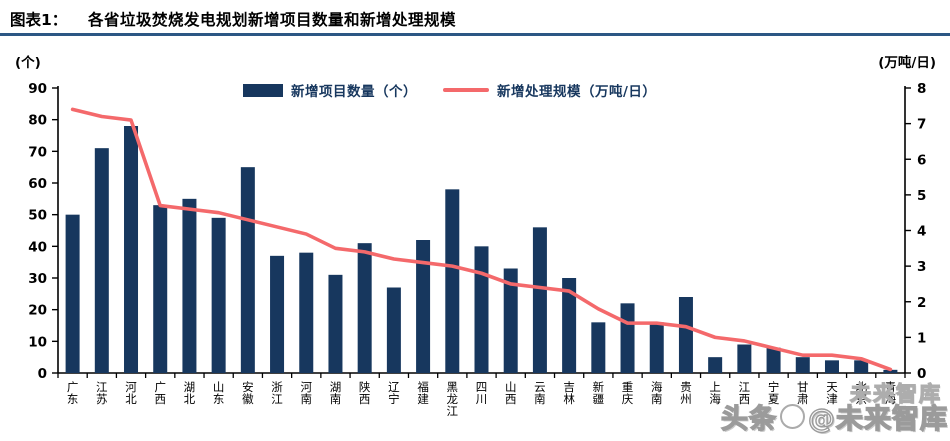 This screenshot has height=441, width=950. What do you see at coordinates (774, 393) in the screenshot?
I see `x-label-宁夏: 宁夏` at bounding box center [774, 393].